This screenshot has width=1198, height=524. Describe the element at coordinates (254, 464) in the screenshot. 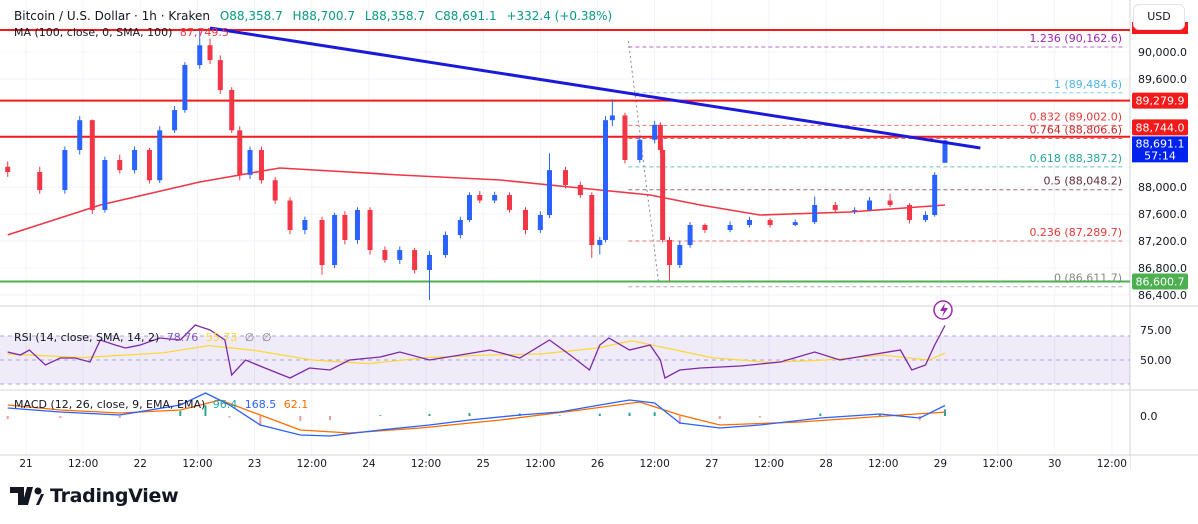

I see `time-axis-label: 23` at that location.